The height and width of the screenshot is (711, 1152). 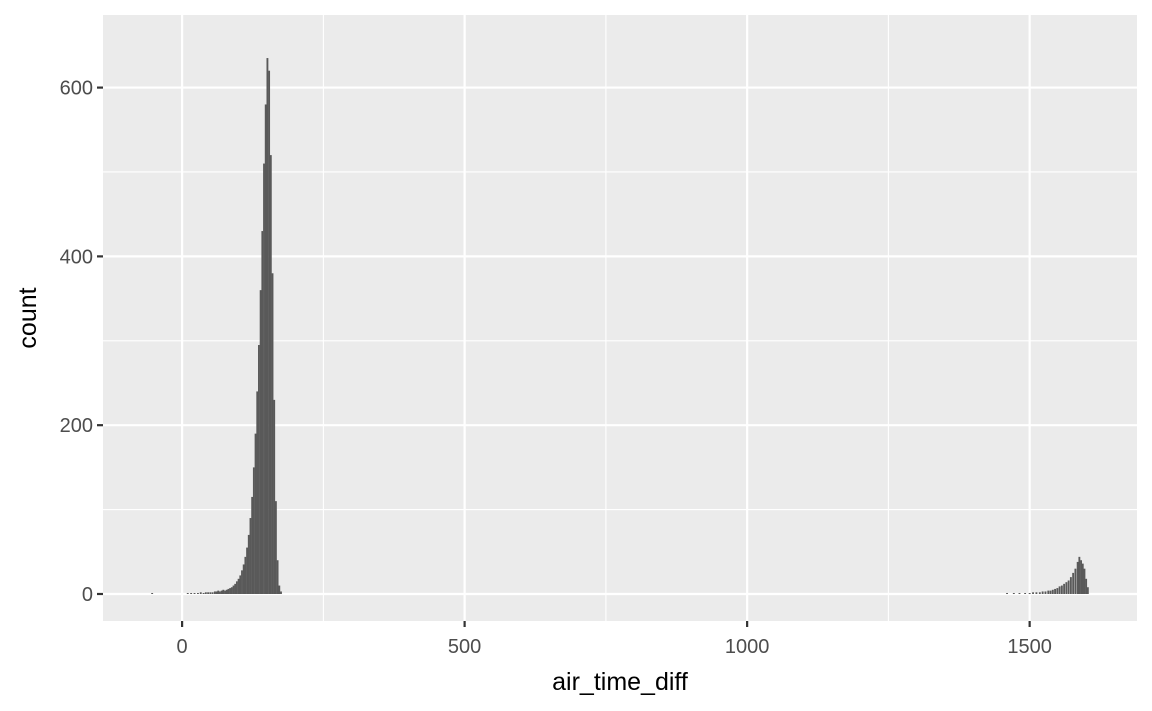 I want to click on x-tick-label: 1000, so click(x=747, y=647).